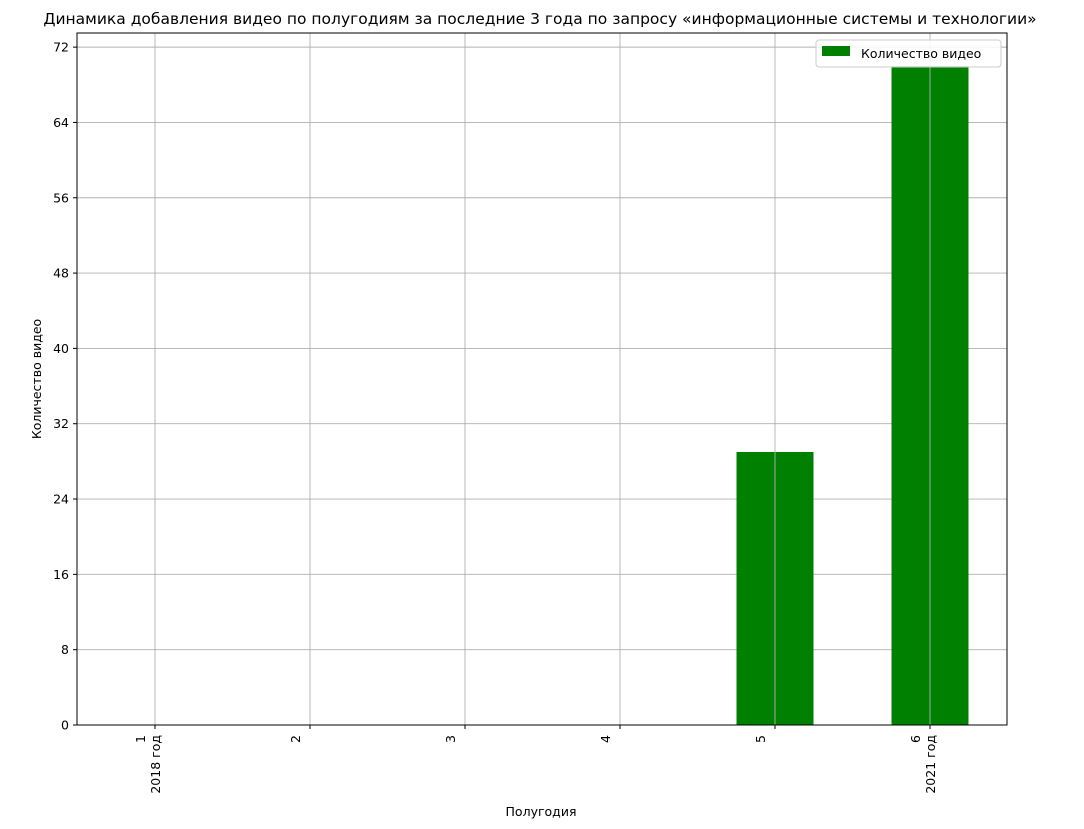 The height and width of the screenshot is (829, 1084). What do you see at coordinates (535, 759) in the screenshot?
I see `x-axis: 1 2018 год 2 3 4 5 6 2021 год` at bounding box center [535, 759].